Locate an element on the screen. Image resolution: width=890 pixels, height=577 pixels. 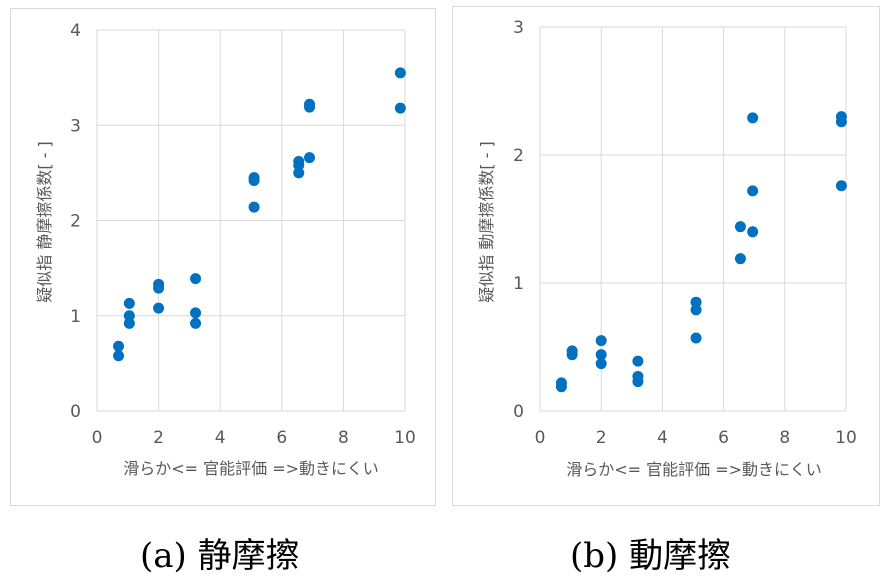
y-tick-label: 4 is located at coordinates (75, 31).